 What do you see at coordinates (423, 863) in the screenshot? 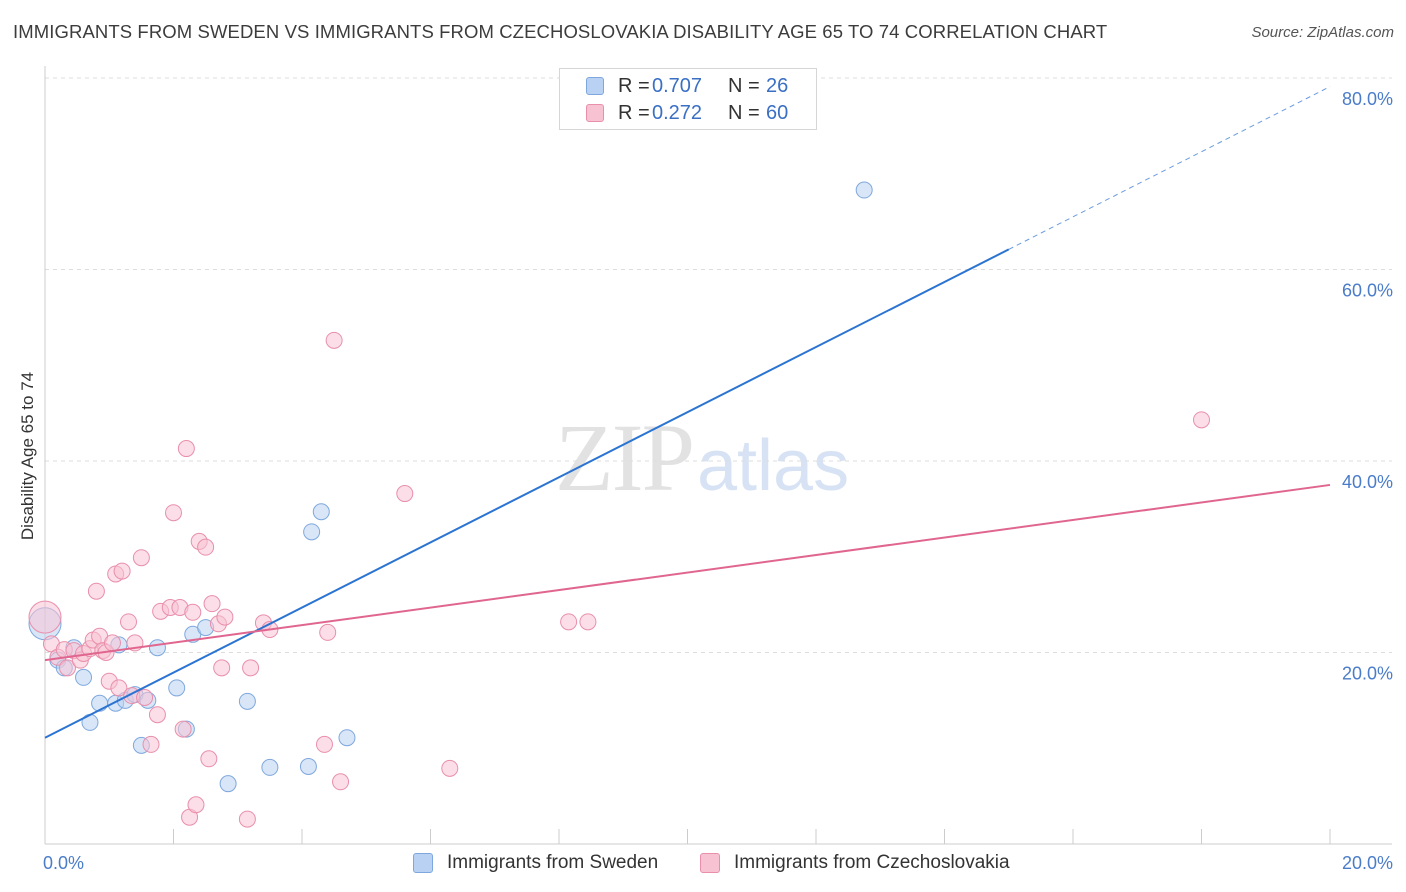
I see `bottom-legend-swatch-sweden` at bounding box center [423, 863].